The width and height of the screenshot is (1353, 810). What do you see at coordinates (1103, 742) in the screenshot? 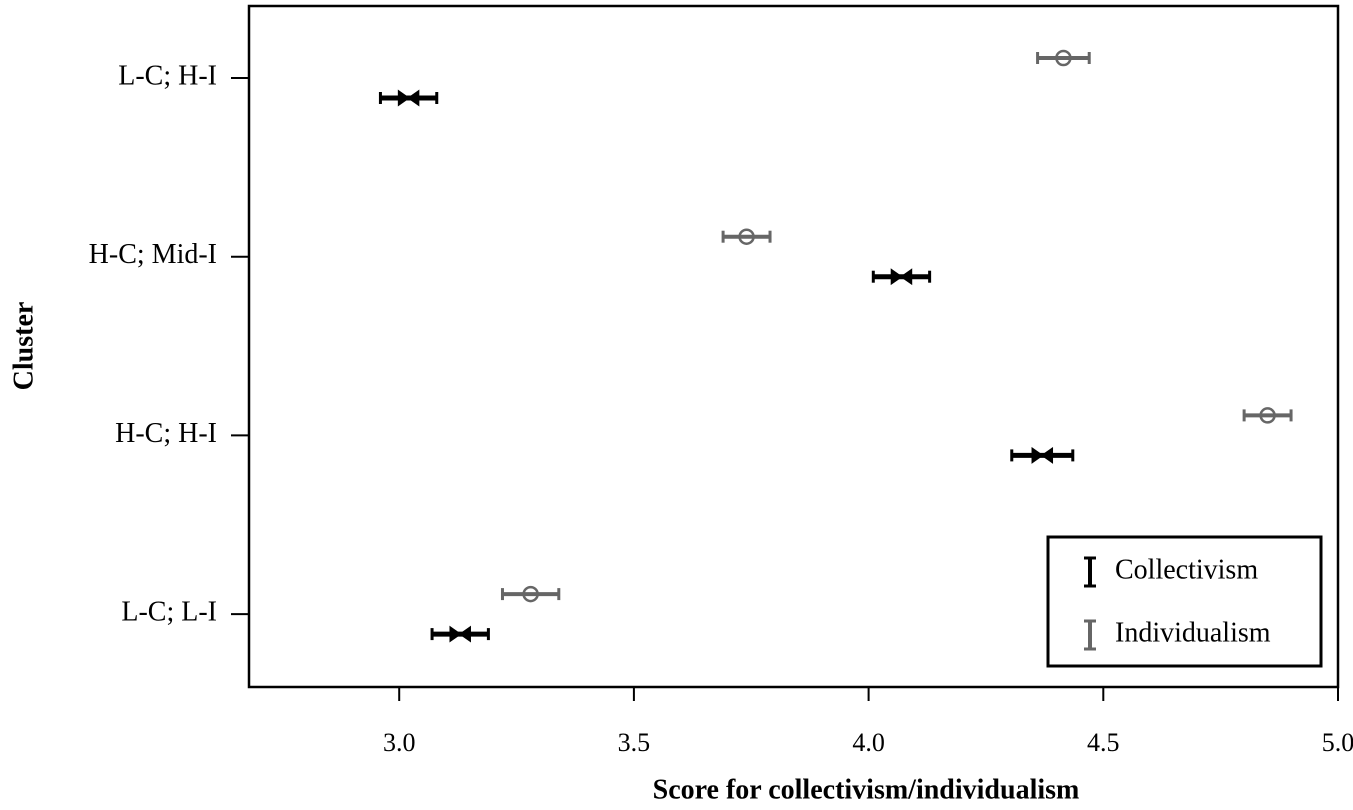
I see `x-tick-label: 4.5` at bounding box center [1103, 742].